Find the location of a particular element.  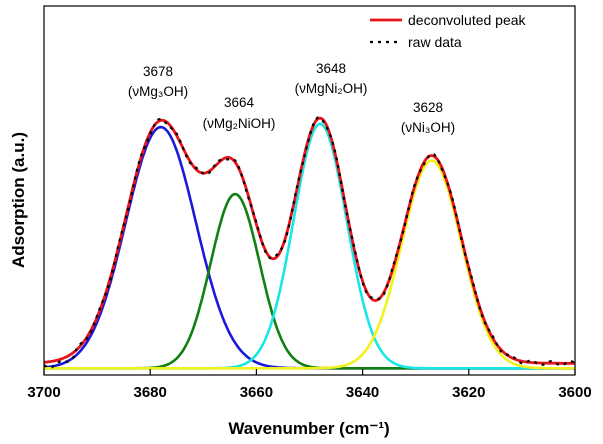

peak-label-formula-3664: (νMg₂NiOH) is located at coordinates (239, 123).